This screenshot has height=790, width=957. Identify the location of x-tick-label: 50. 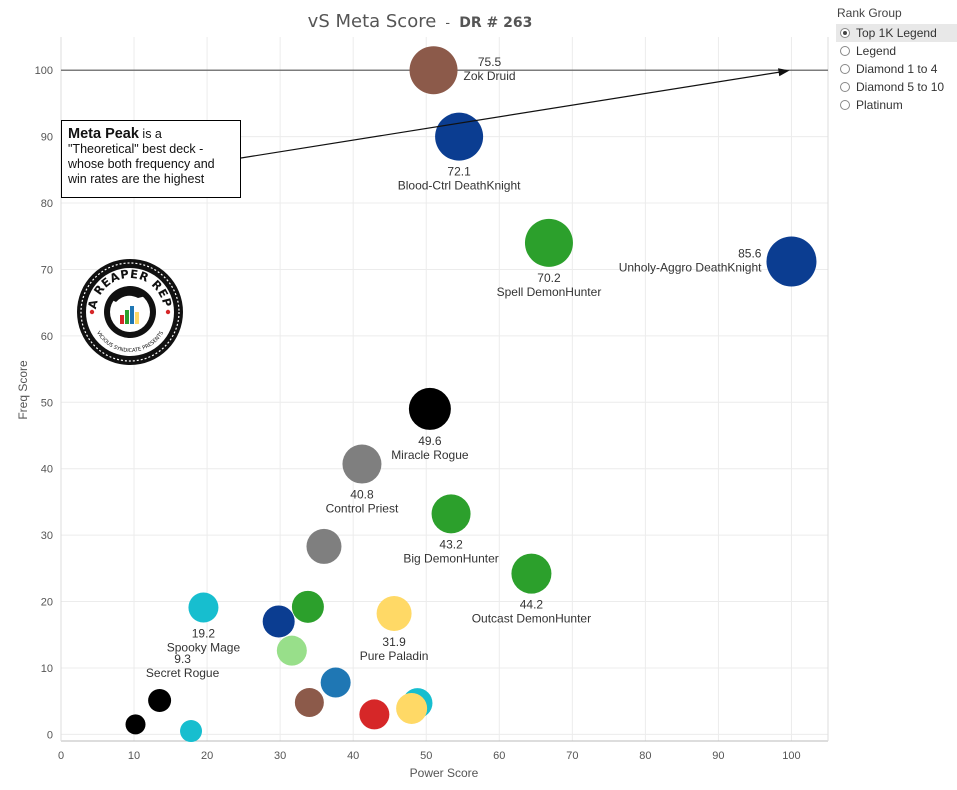
(426, 756).